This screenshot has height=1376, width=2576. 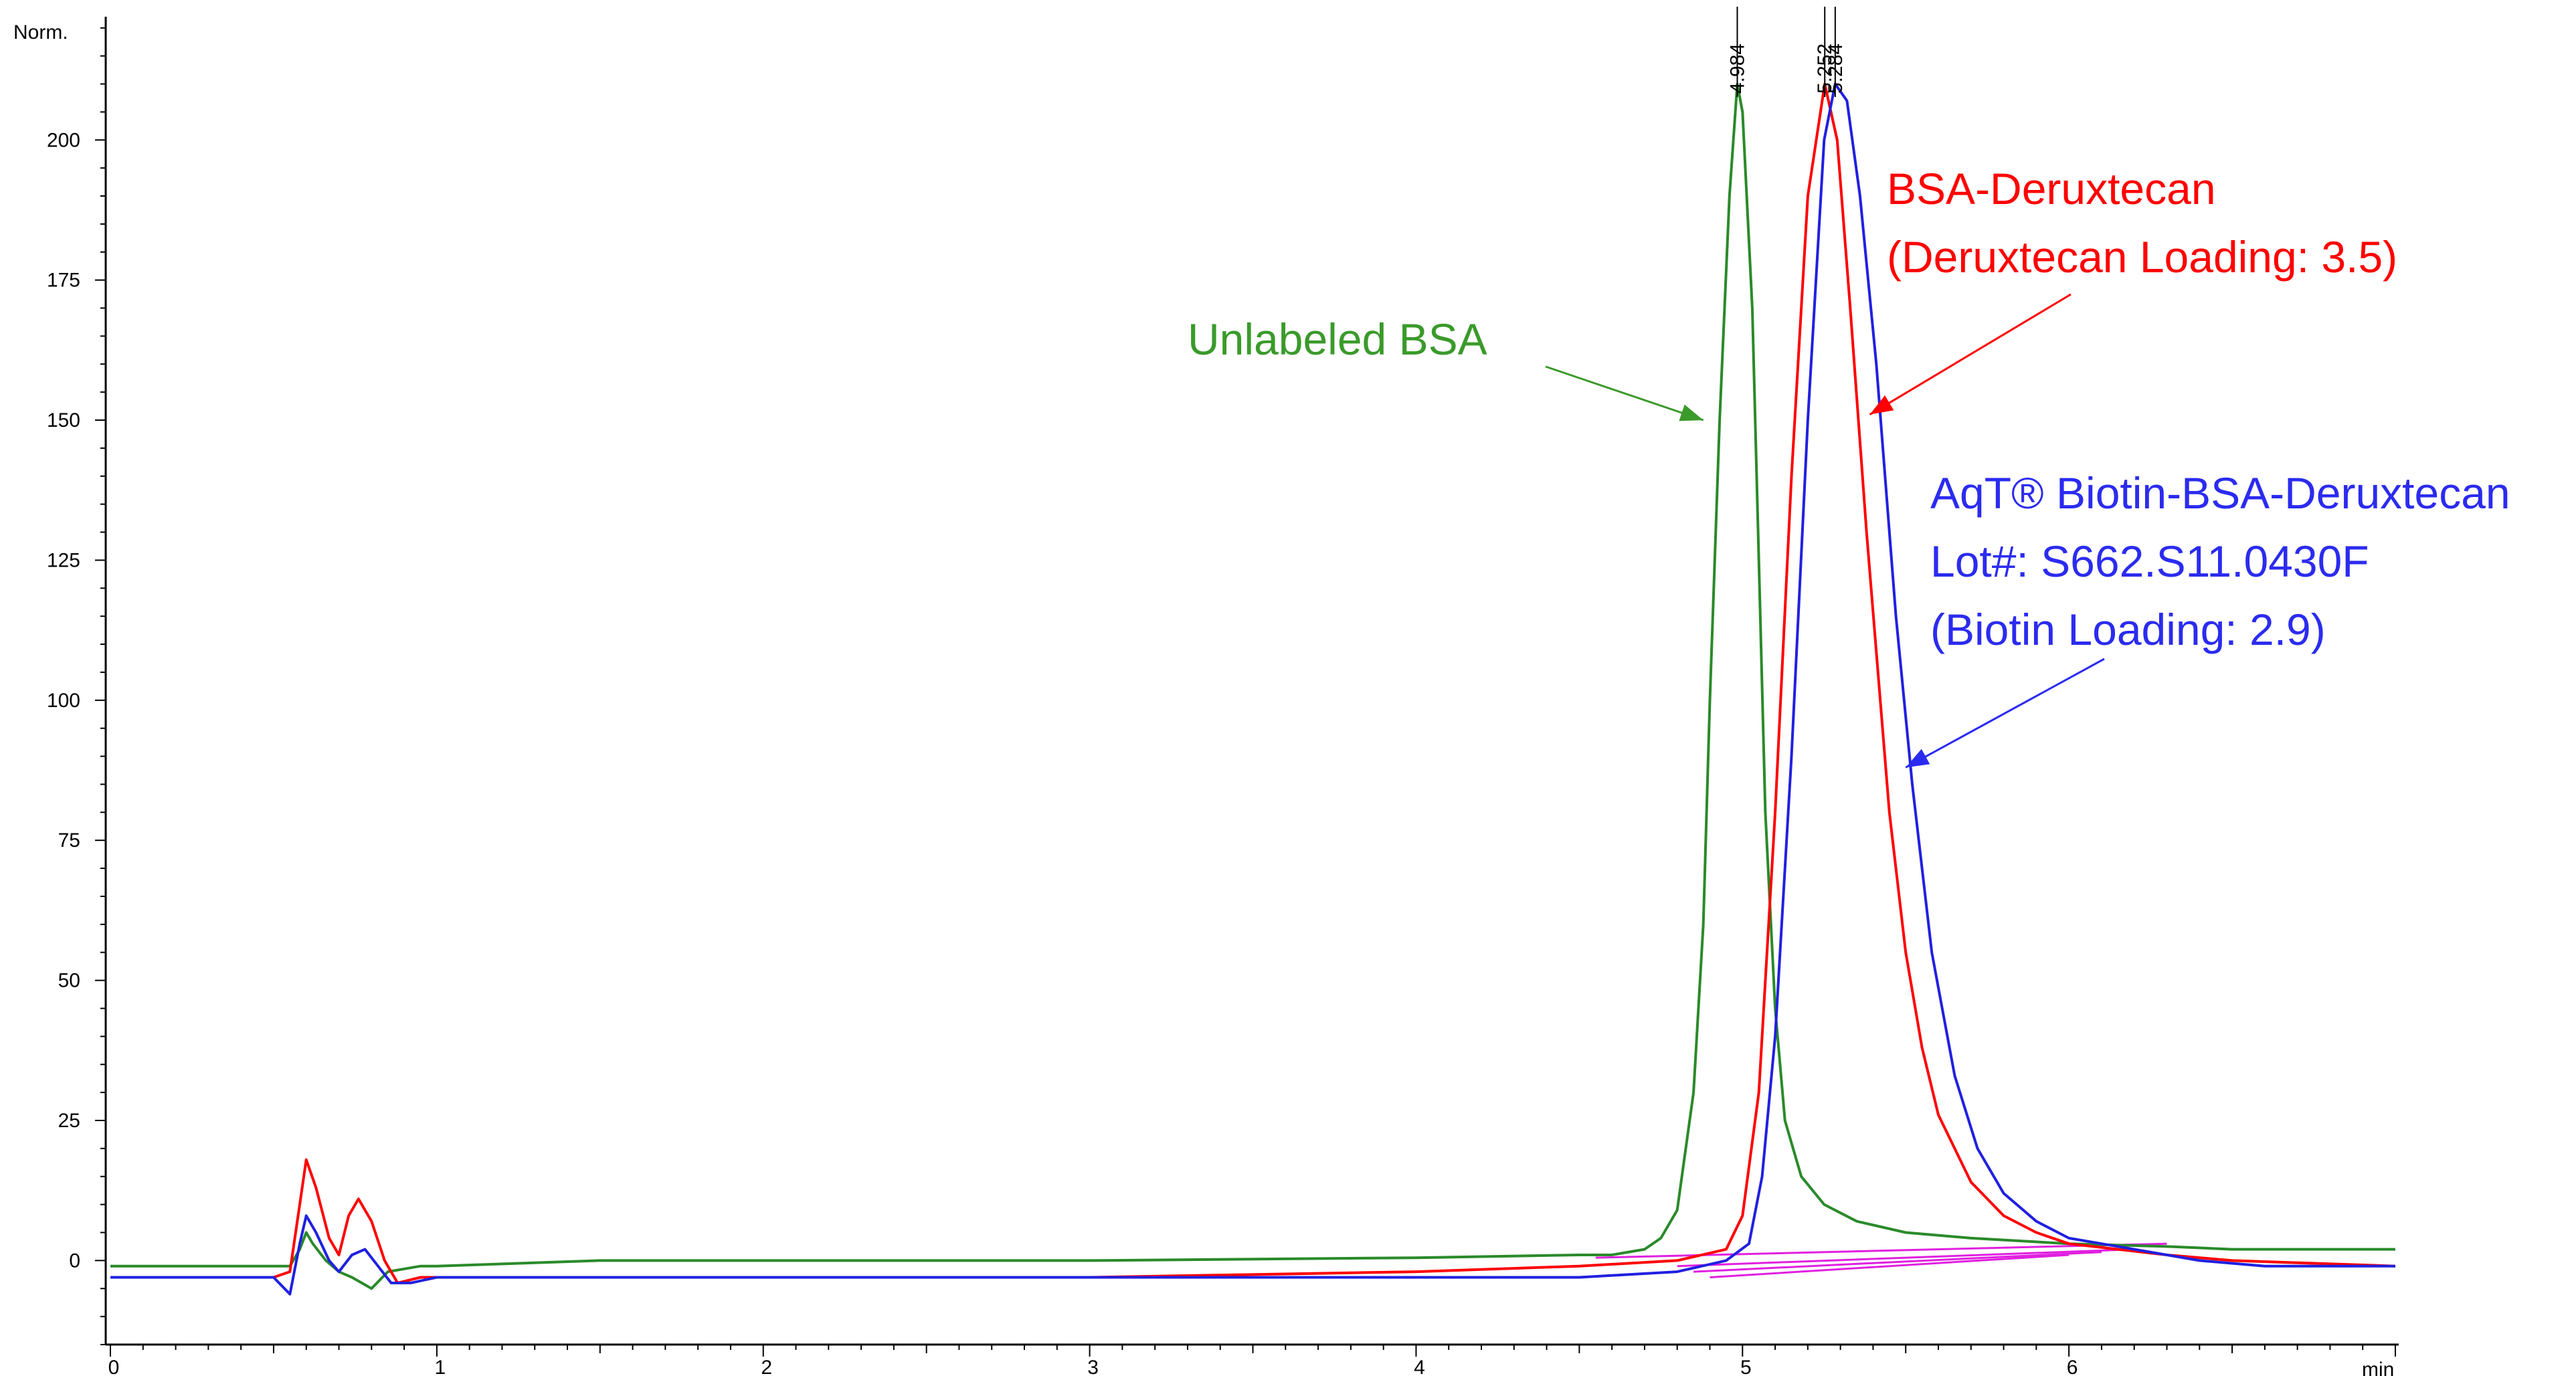 I want to click on x-tick-label: 1, so click(x=440, y=1366).